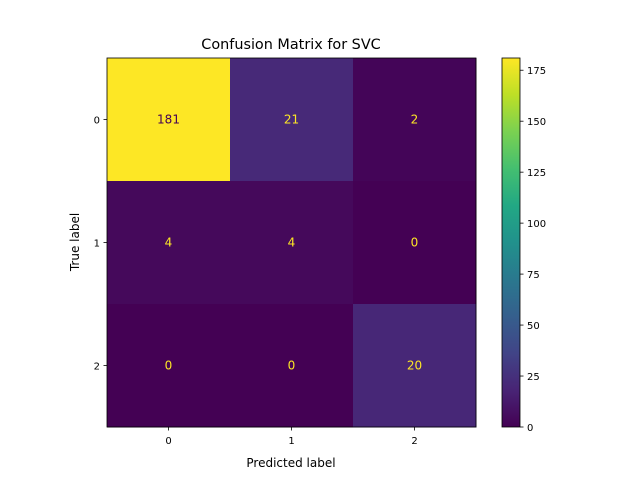  Describe the element at coordinates (168, 441) in the screenshot. I see `x-tick-label: 0` at that location.